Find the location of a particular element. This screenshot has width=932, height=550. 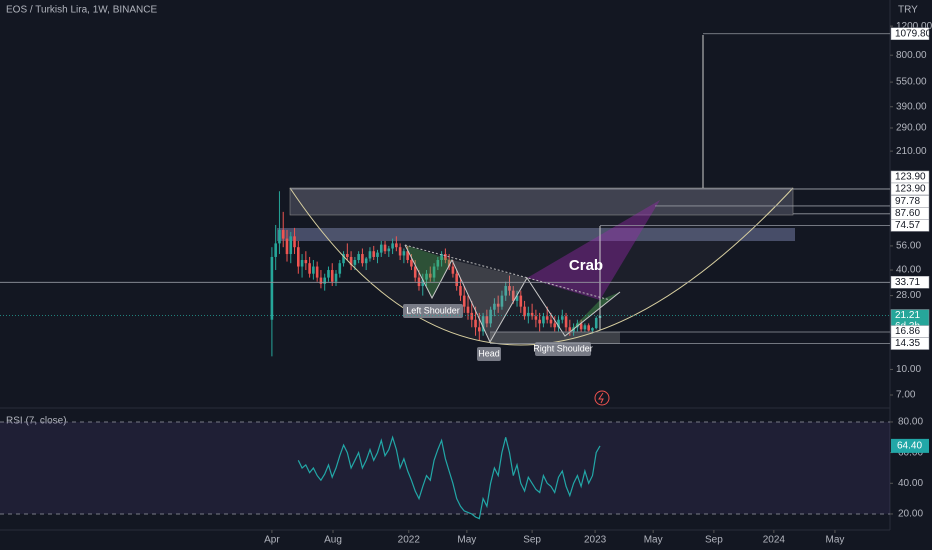

price-label: 16.86 is located at coordinates (907, 331).